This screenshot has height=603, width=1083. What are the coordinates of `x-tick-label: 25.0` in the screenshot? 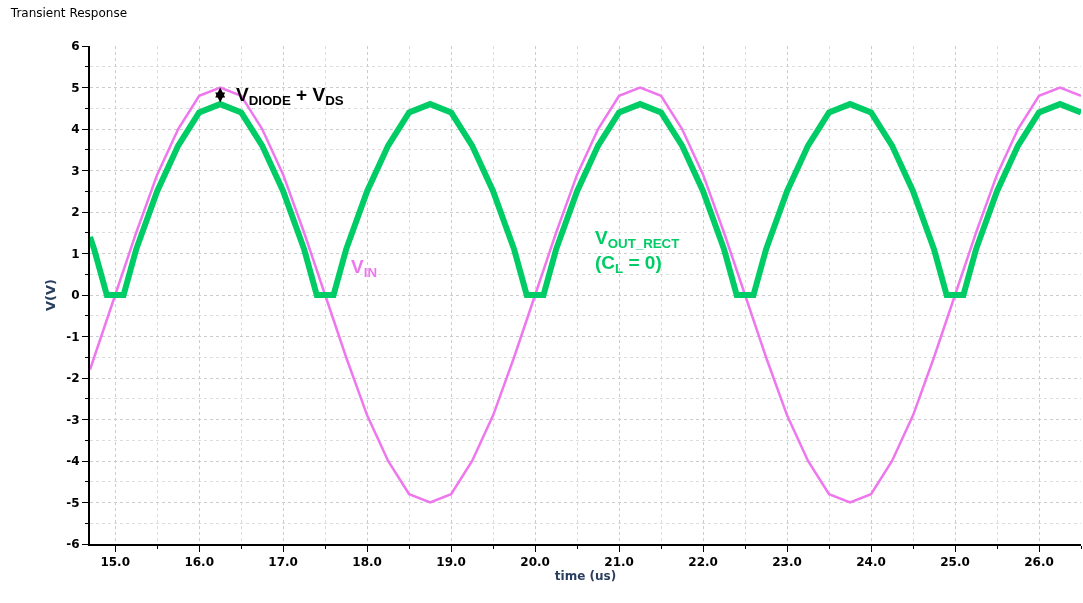 It's located at (955, 562).